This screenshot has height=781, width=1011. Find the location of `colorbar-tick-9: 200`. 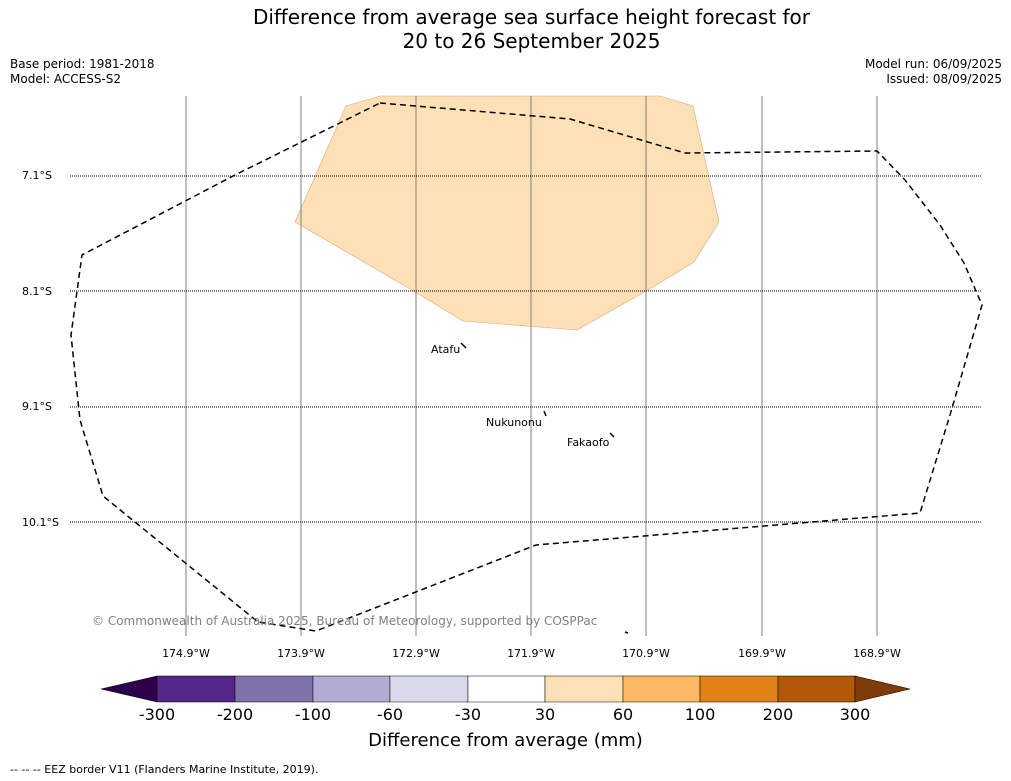

colorbar-tick-9: 200 is located at coordinates (778, 714).